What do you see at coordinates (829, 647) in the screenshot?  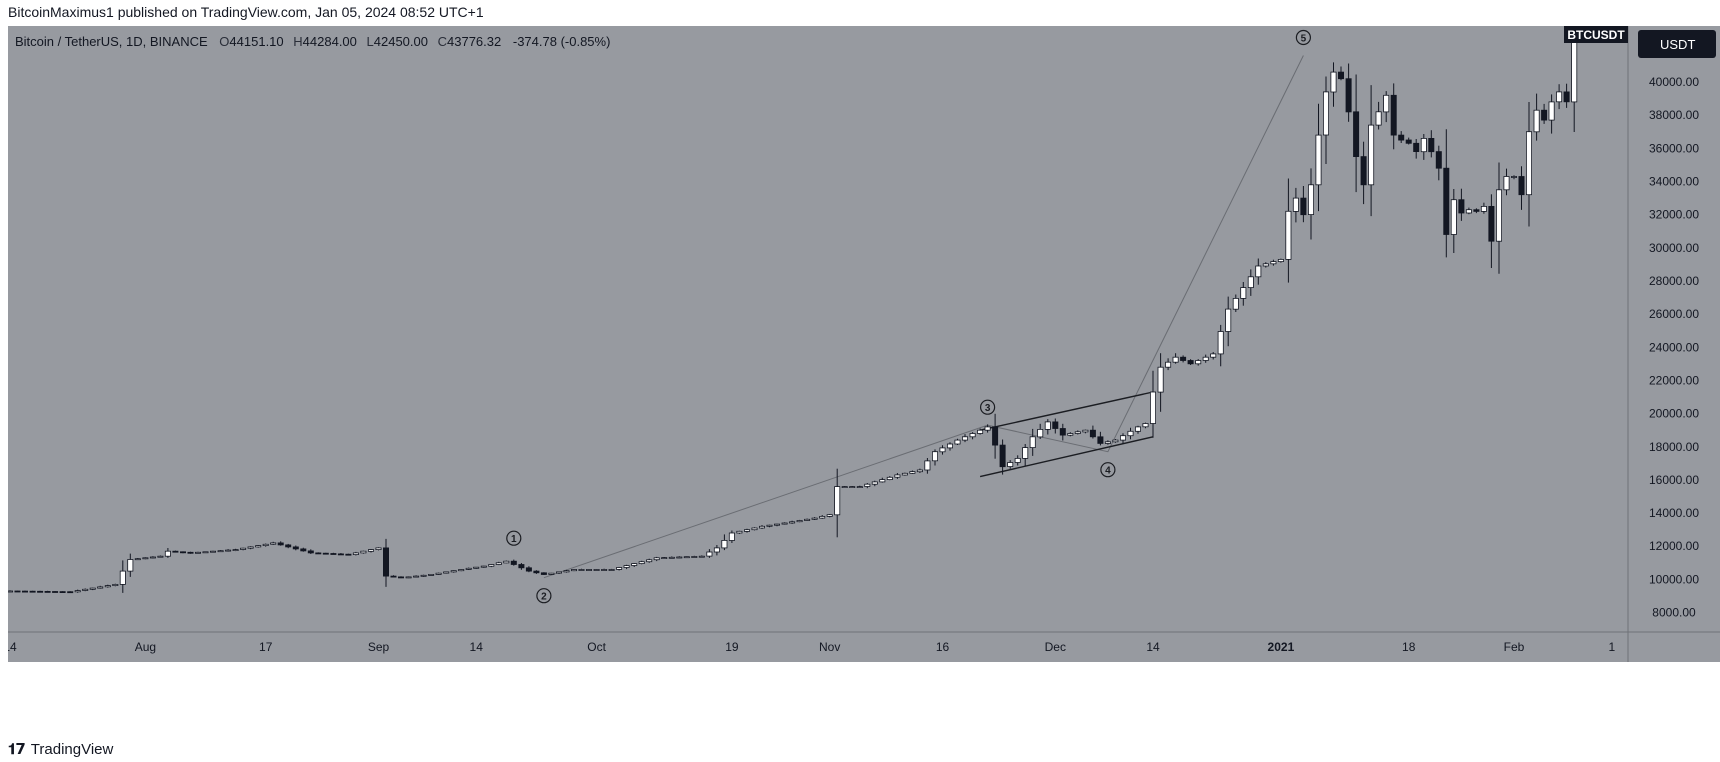 I see `x-tick-label: Nov` at bounding box center [829, 647].